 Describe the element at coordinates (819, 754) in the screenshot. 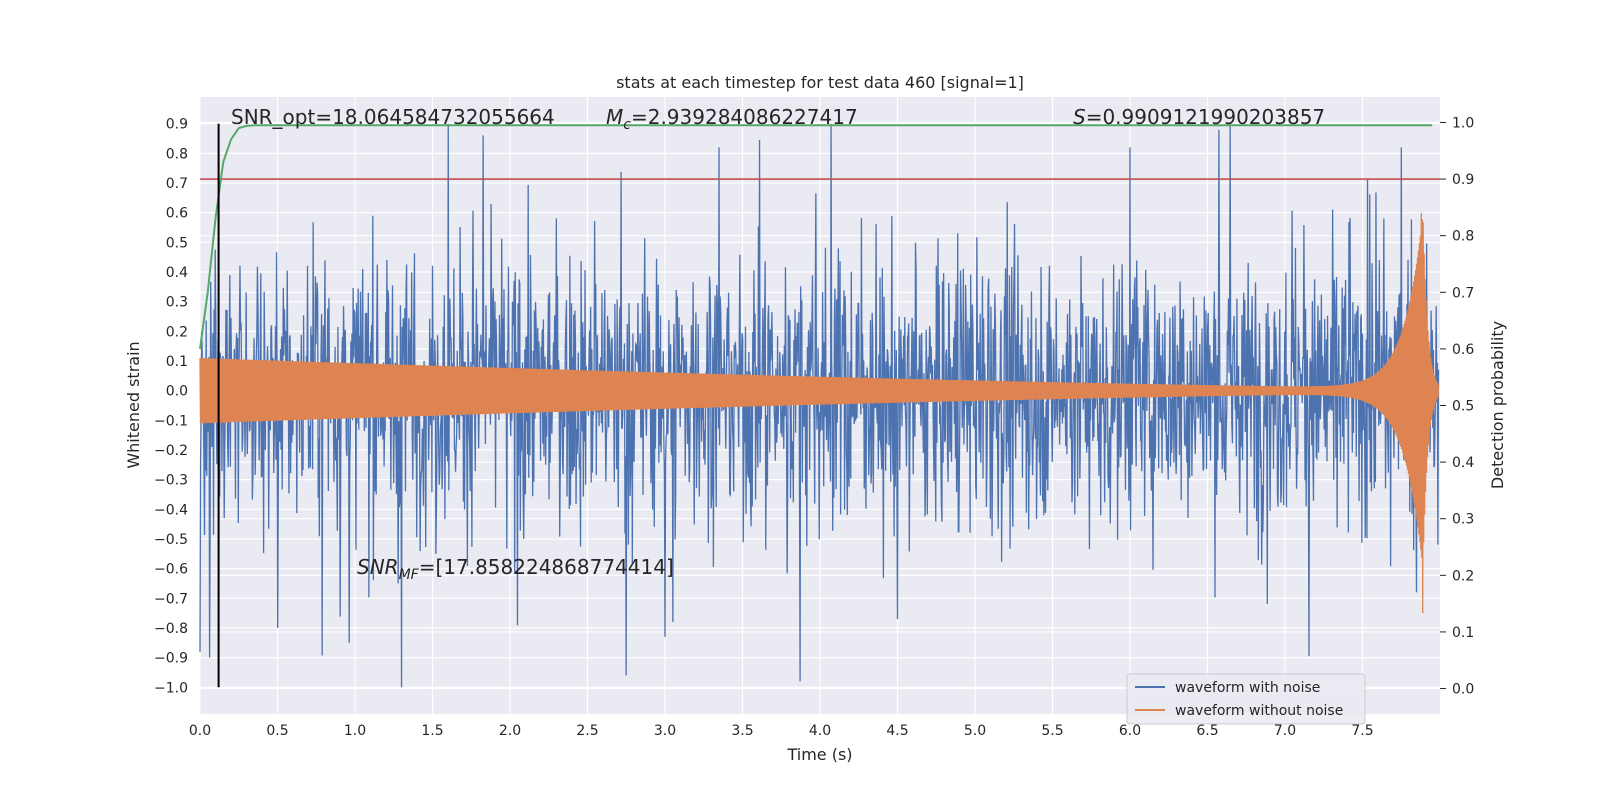

I see `x-axis-label: Time (s)` at that location.